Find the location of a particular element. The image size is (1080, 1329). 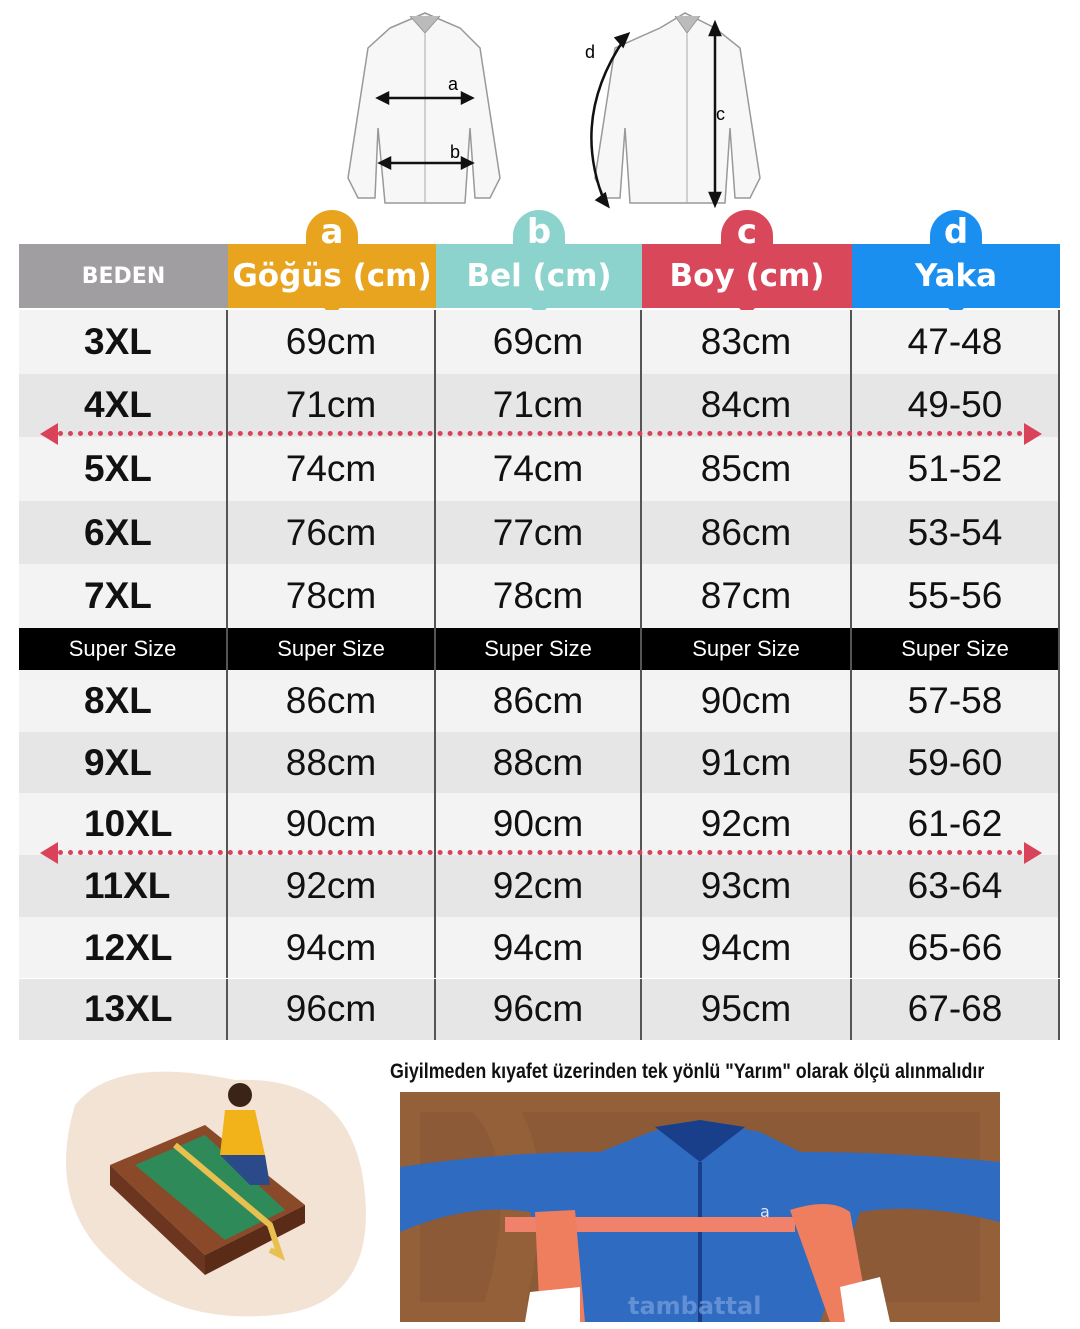

header-label: Yaka is located at coordinates (956, 276).